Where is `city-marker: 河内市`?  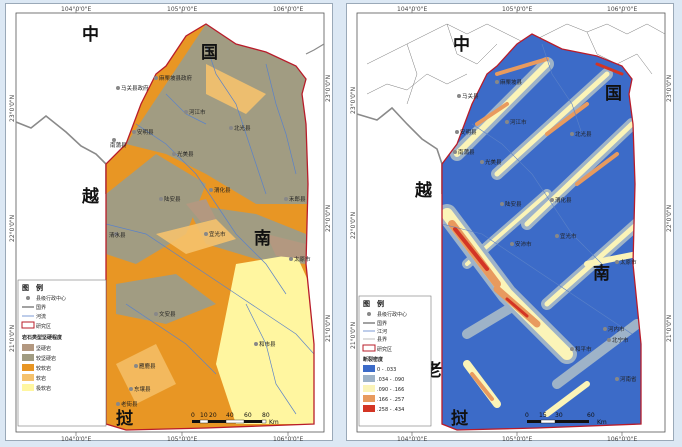
city-marker: 河内市 is located at coordinates (614, 329).